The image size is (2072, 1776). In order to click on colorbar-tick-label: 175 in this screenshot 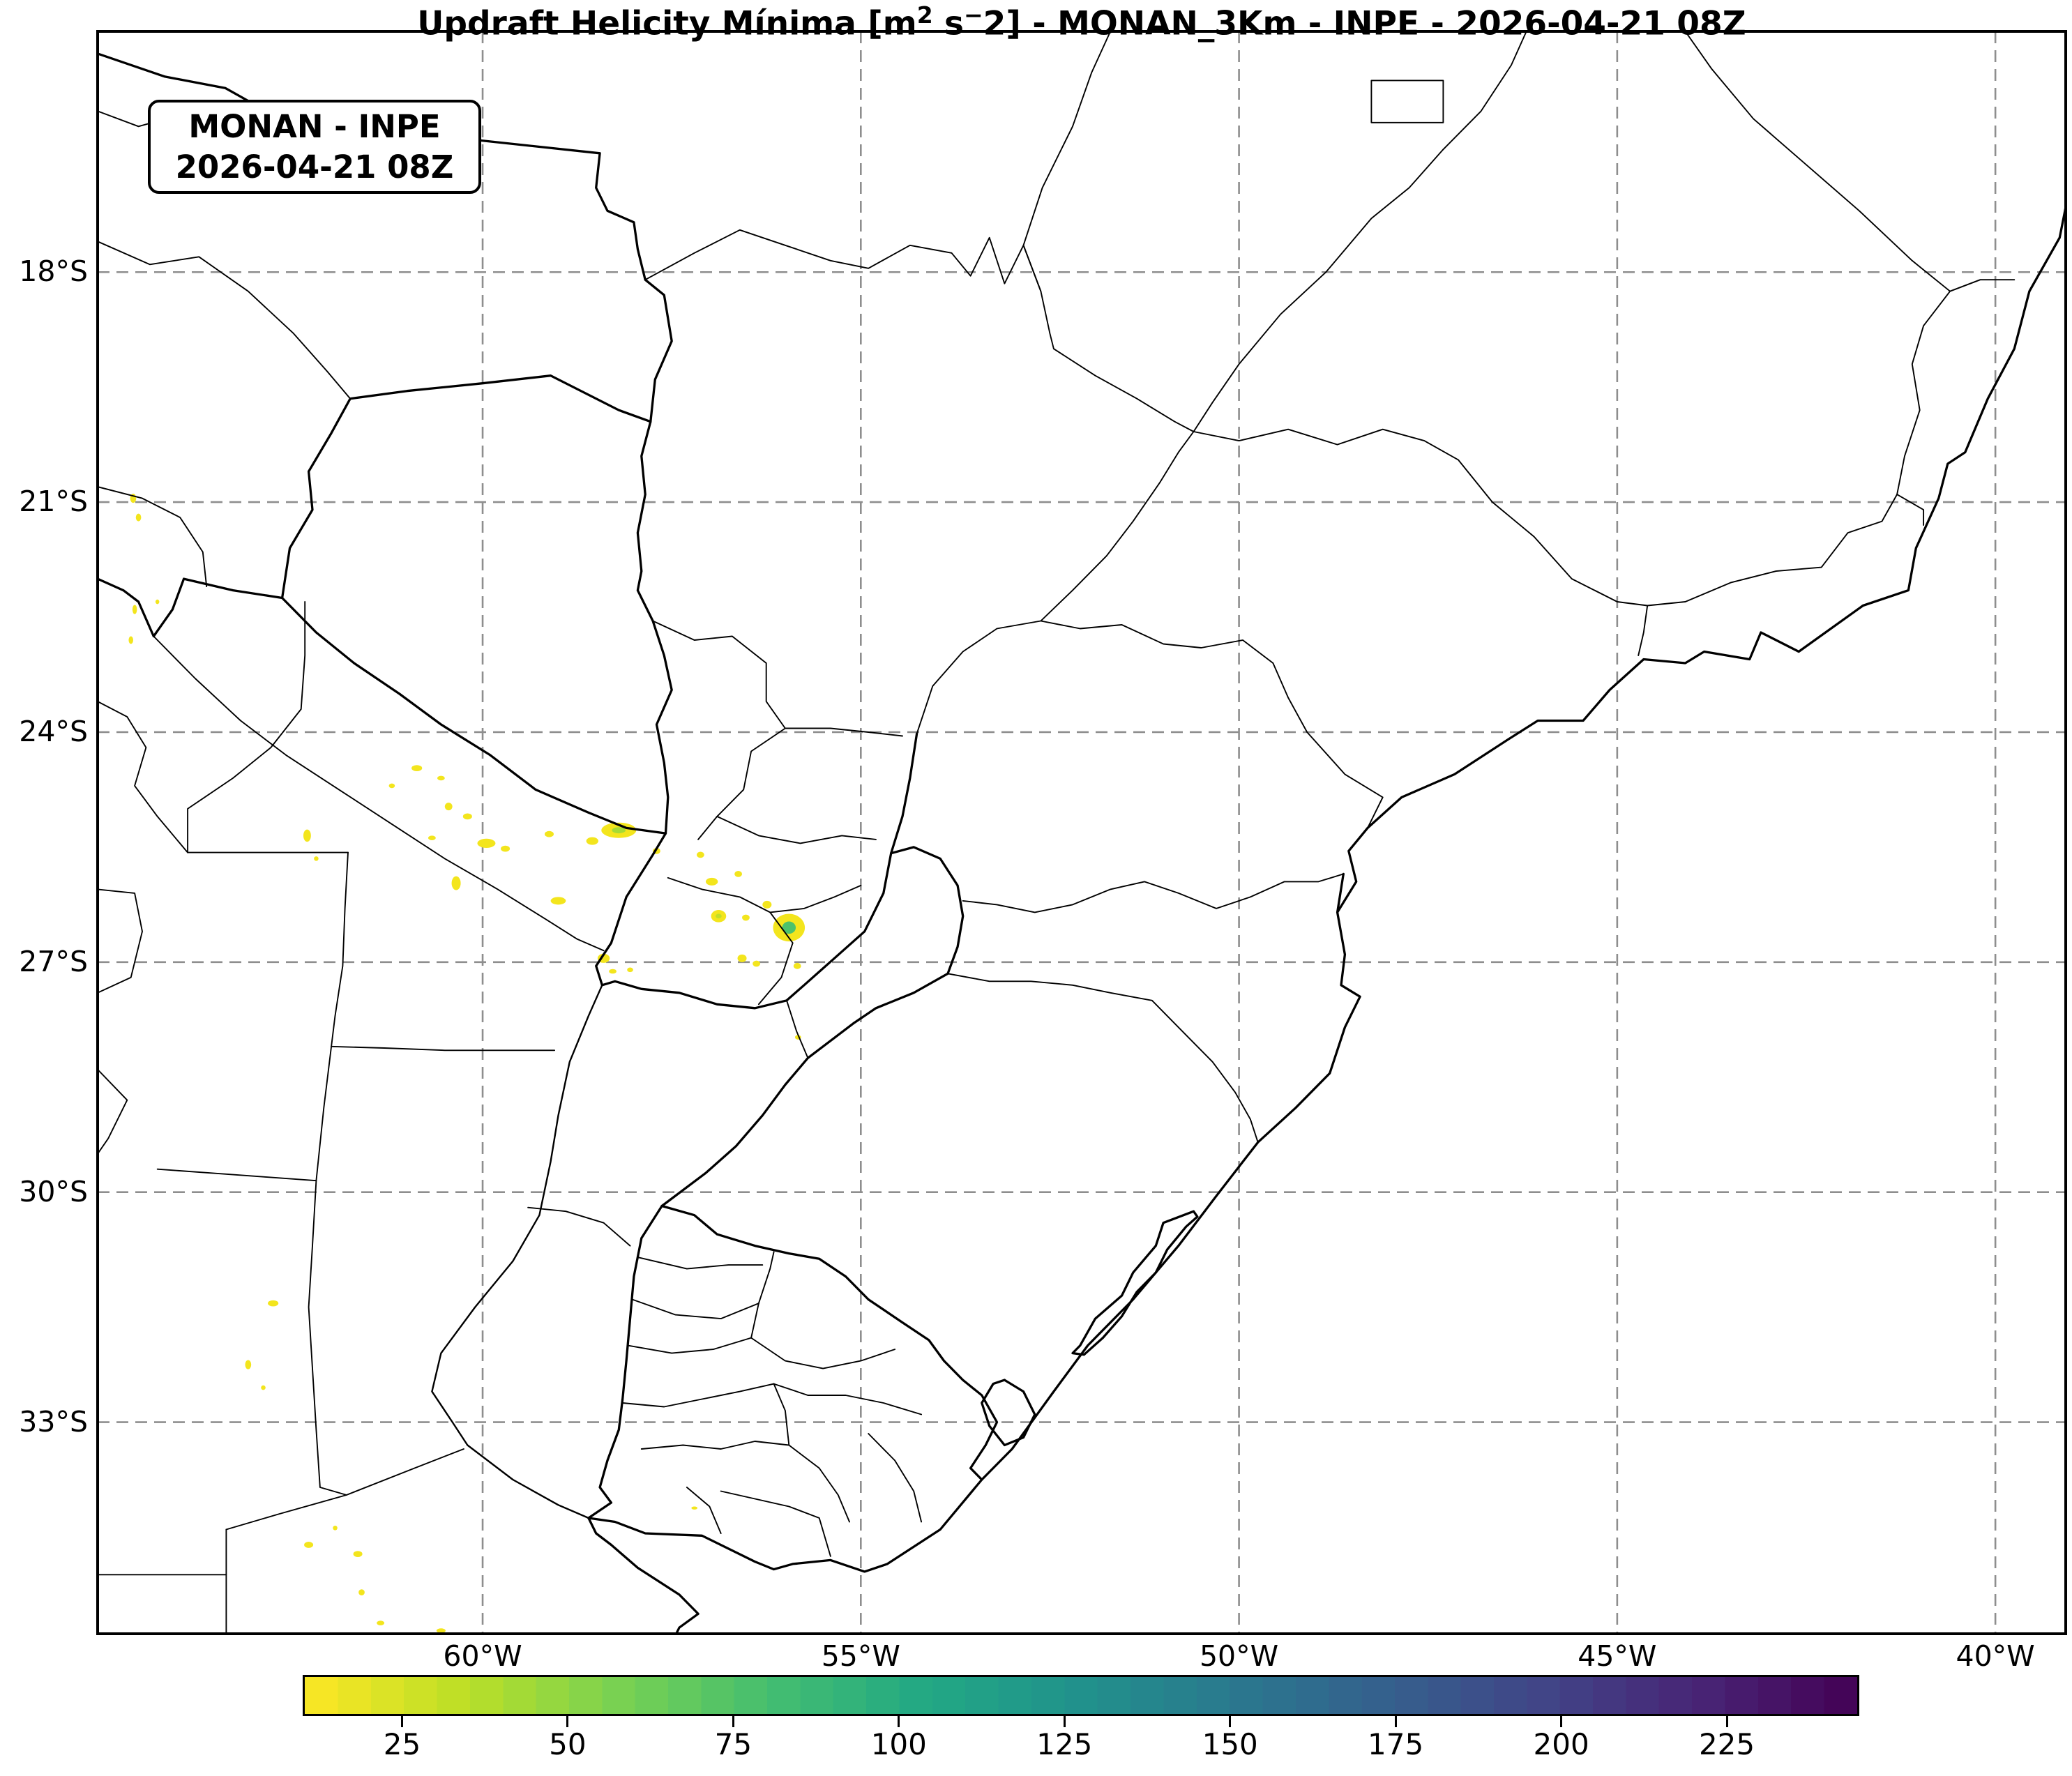, I will do `click(1396, 1744)`.